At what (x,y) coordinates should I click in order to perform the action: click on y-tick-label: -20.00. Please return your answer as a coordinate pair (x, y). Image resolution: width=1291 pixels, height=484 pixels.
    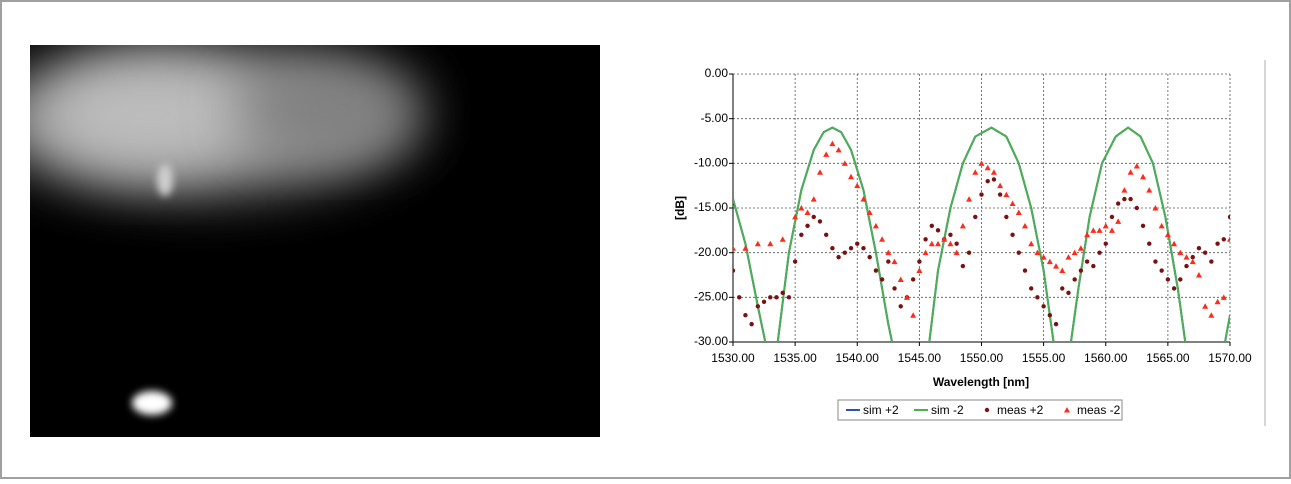
    Looking at the image, I should click on (711, 252).